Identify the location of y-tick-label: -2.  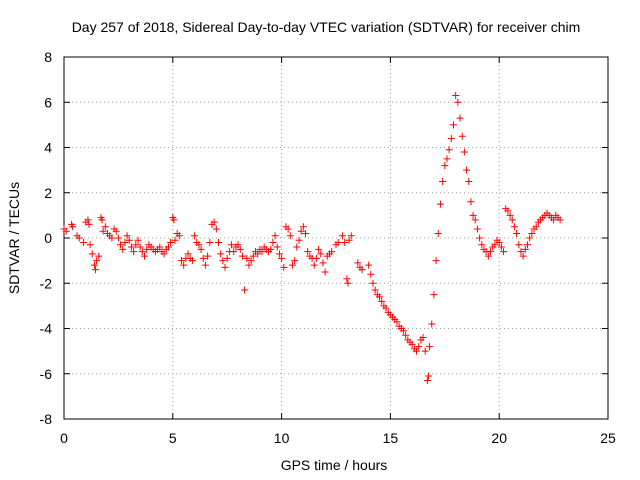
(46, 283).